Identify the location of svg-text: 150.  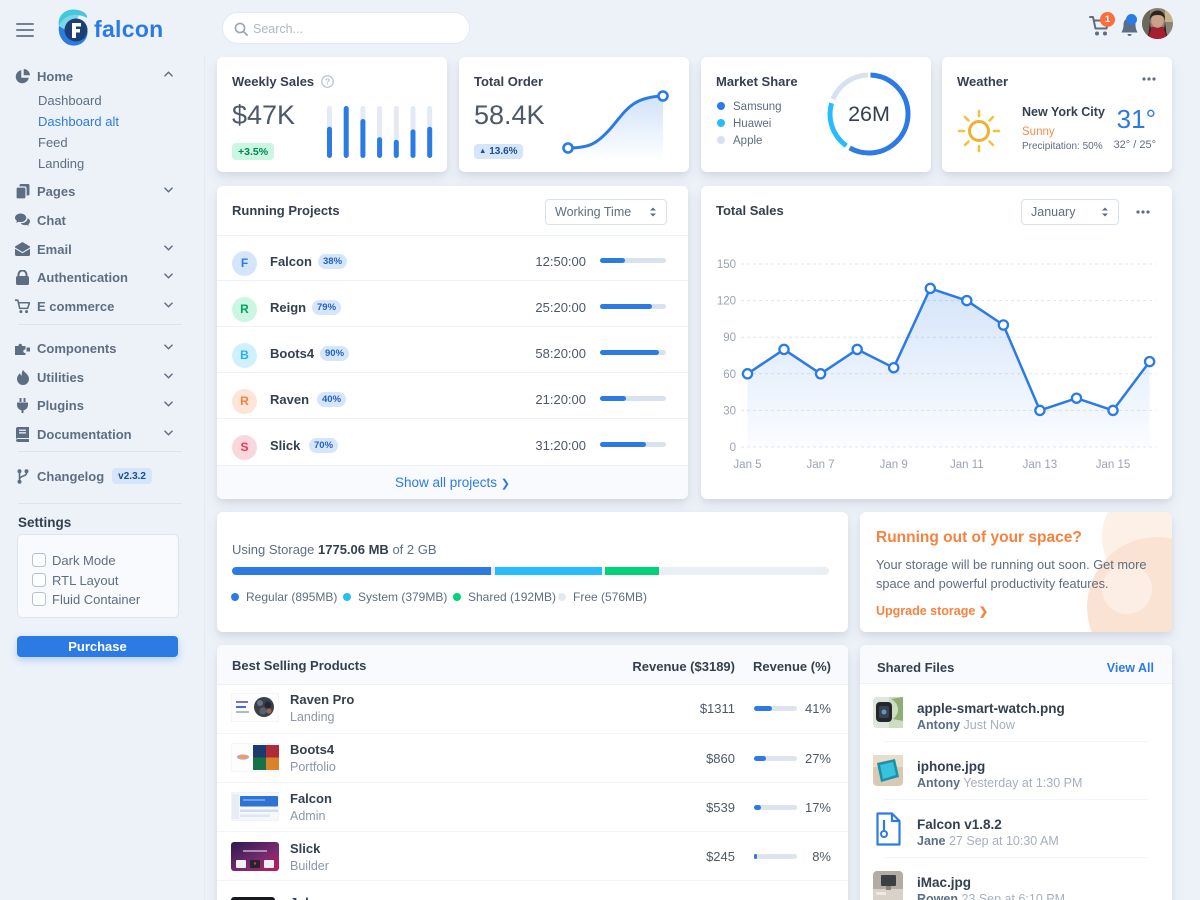
(726, 265).